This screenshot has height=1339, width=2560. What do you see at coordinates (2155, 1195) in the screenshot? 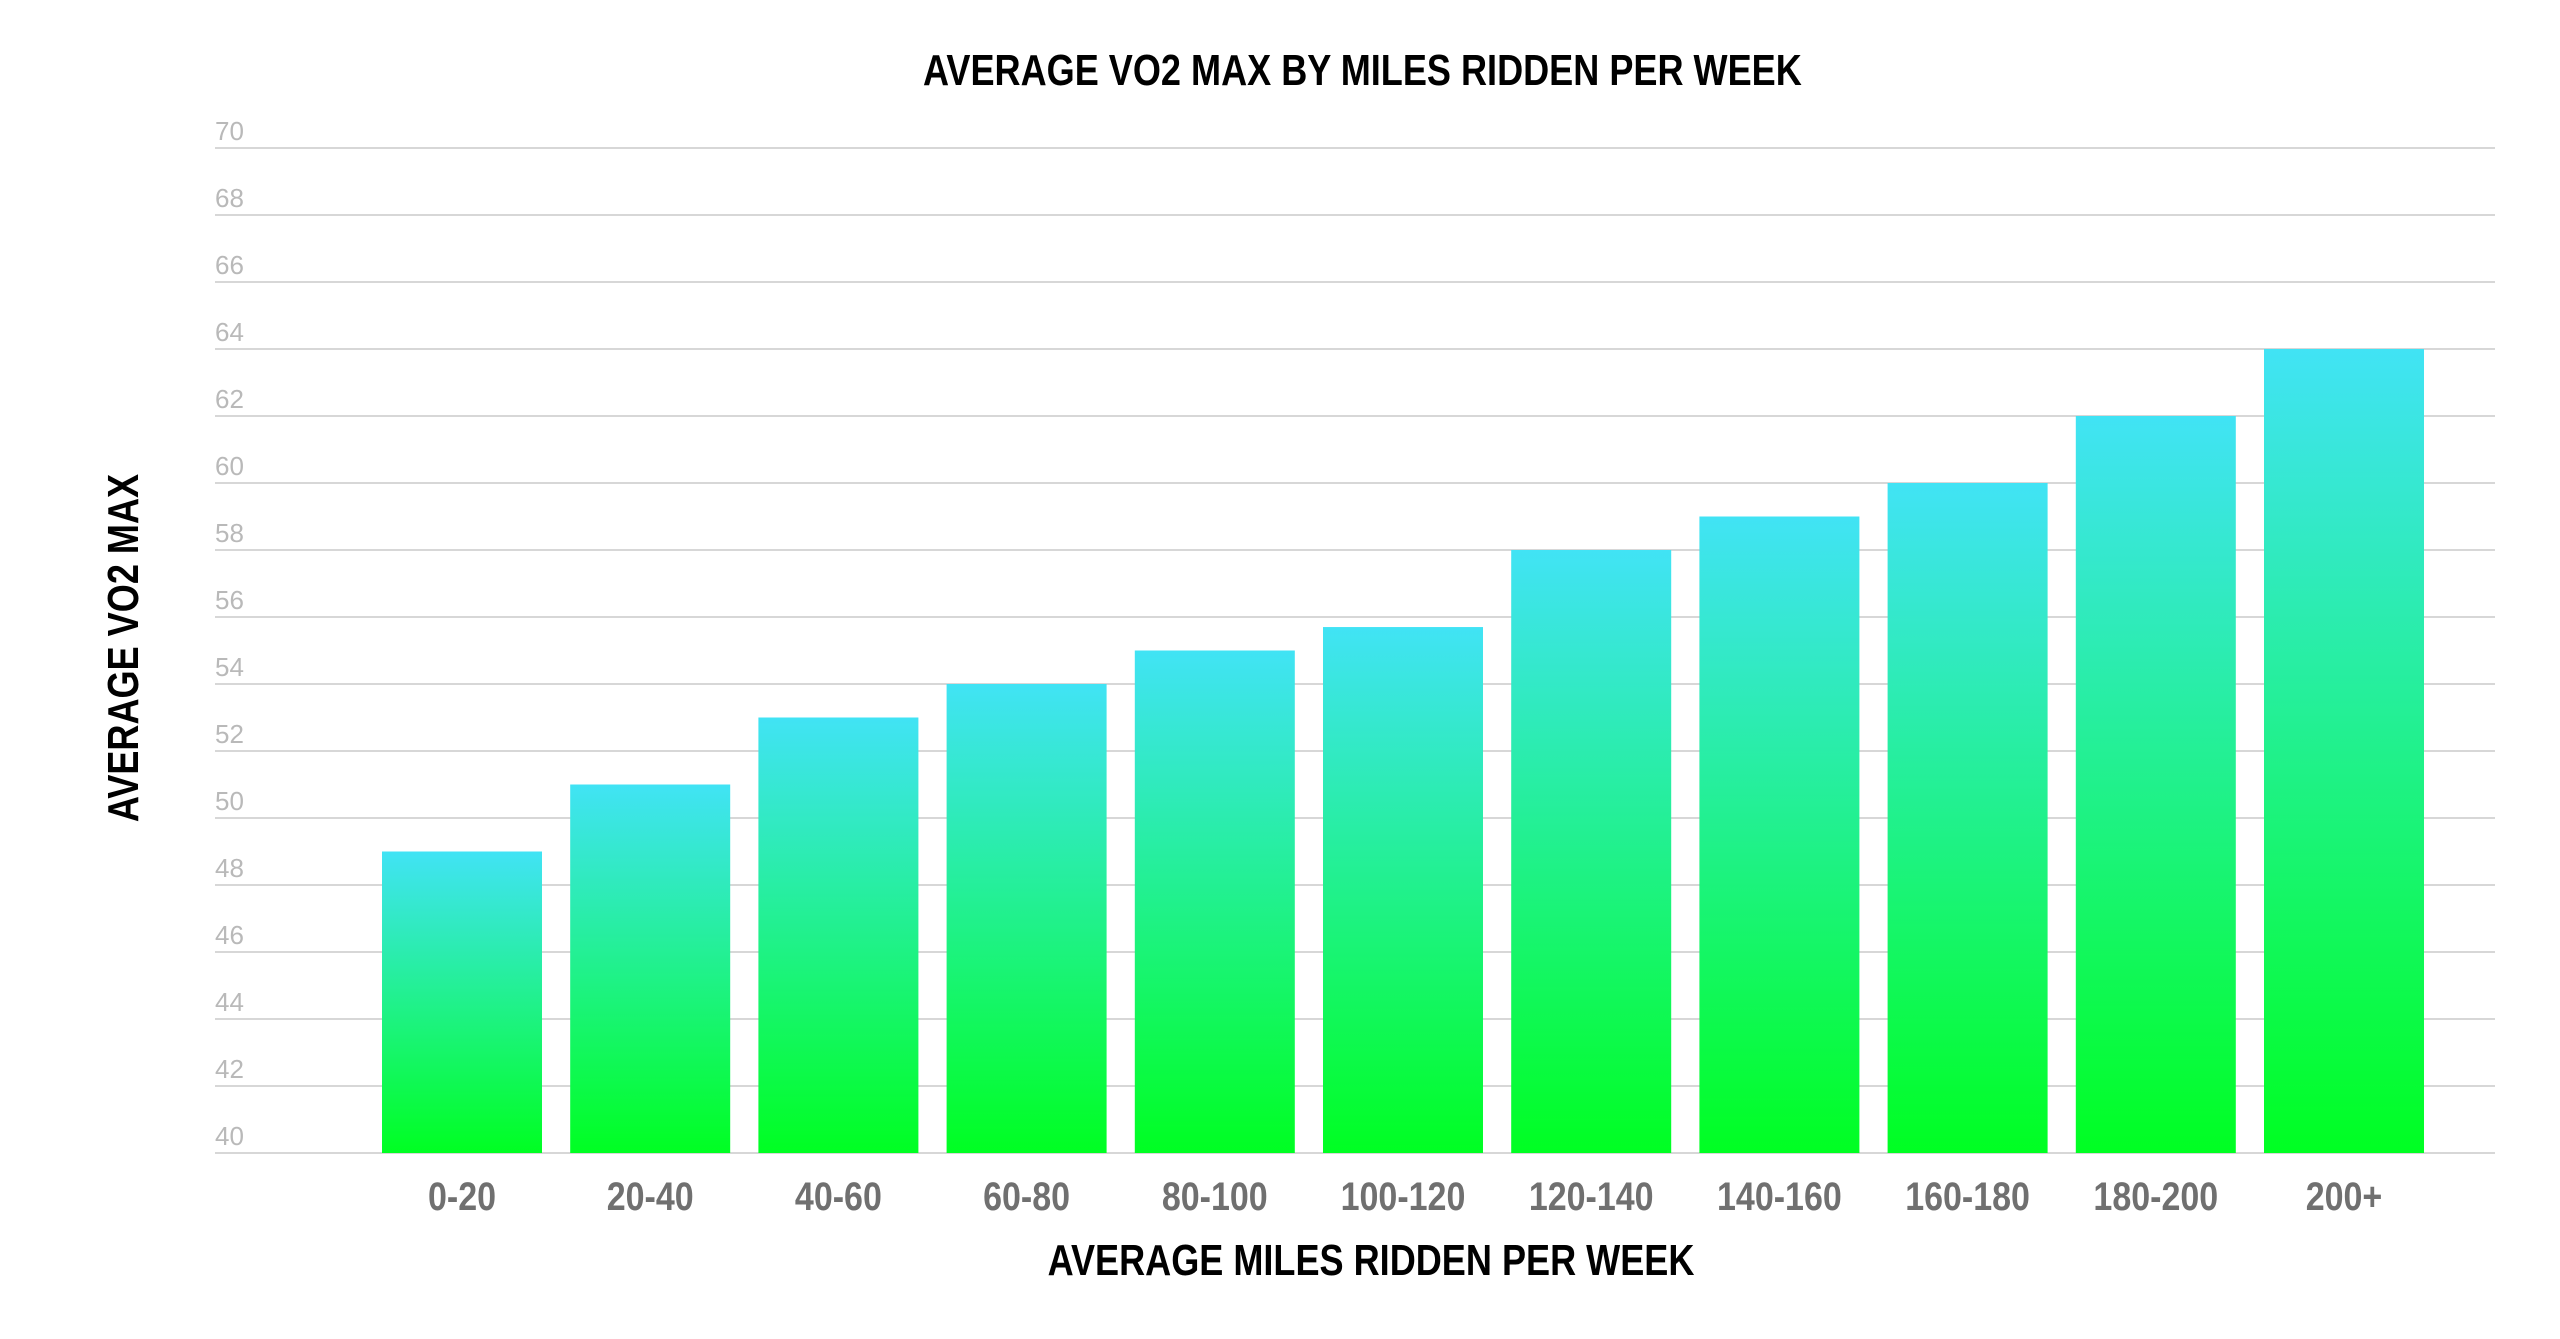
I see `x-tick-label: 180-200` at bounding box center [2155, 1195].